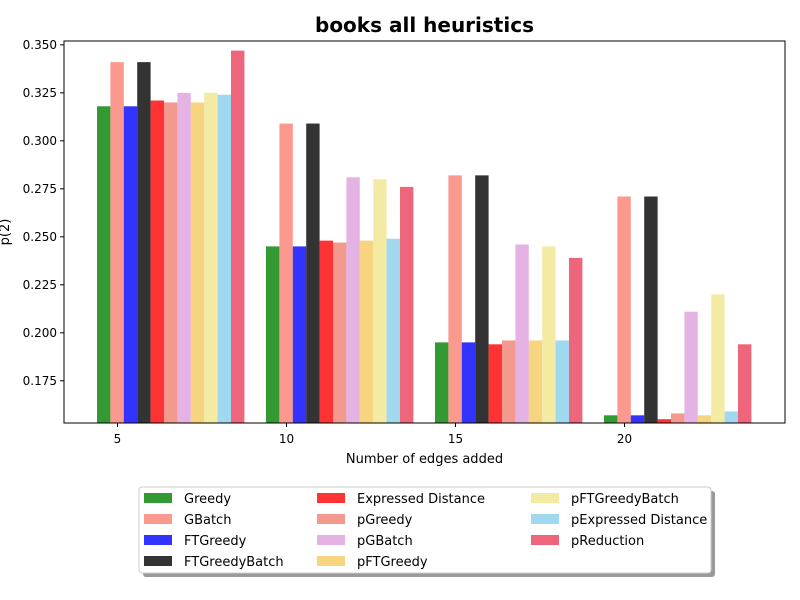  I want to click on legend-label: pGBatch, so click(385, 541).